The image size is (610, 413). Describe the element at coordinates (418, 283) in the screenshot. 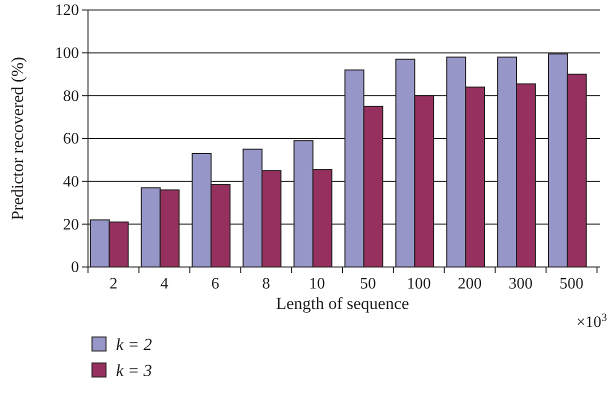

I see `x-tick-label: 100` at that location.